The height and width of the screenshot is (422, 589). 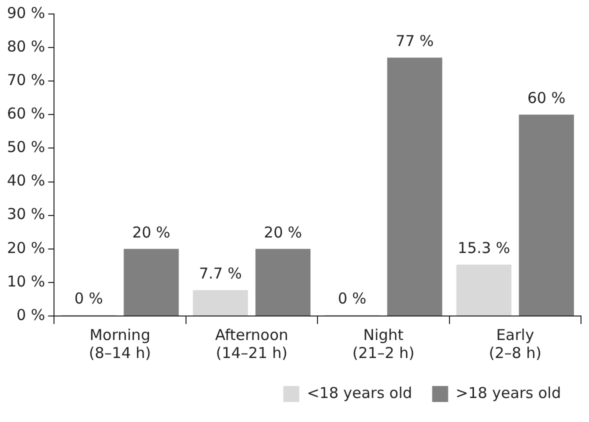 What do you see at coordinates (26, 281) in the screenshot?
I see `y-tick-label: 10 %` at bounding box center [26, 281].